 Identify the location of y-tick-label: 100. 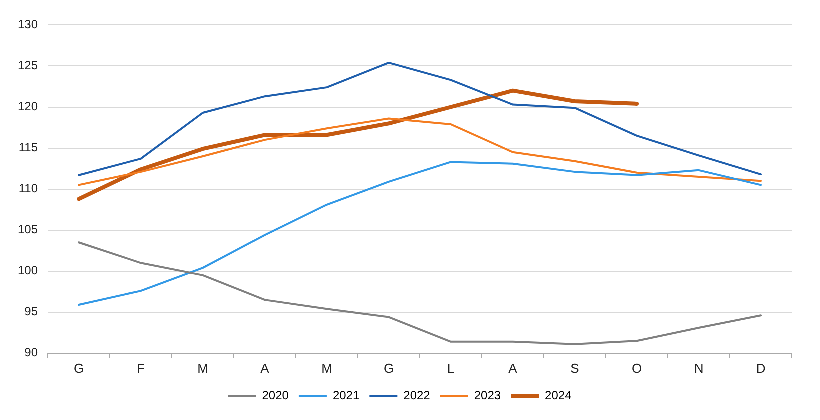
(28, 271).